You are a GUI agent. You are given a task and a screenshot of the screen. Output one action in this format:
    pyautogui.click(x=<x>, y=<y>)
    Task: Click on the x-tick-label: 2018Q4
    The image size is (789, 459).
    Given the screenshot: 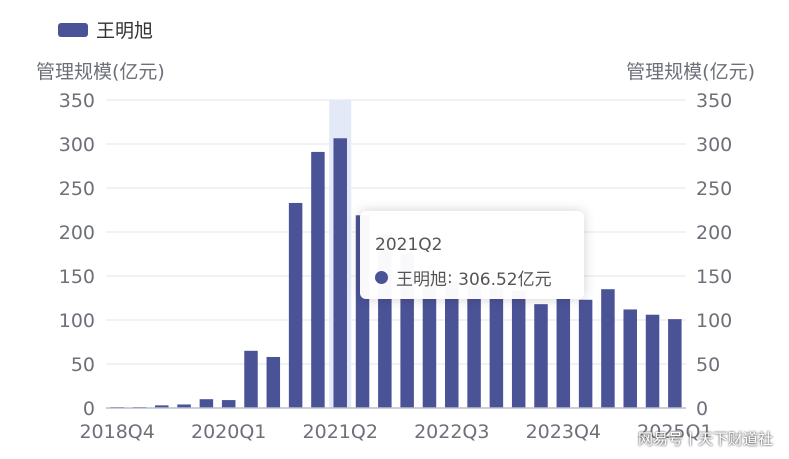 What is the action you would take?
    pyautogui.click(x=116, y=432)
    